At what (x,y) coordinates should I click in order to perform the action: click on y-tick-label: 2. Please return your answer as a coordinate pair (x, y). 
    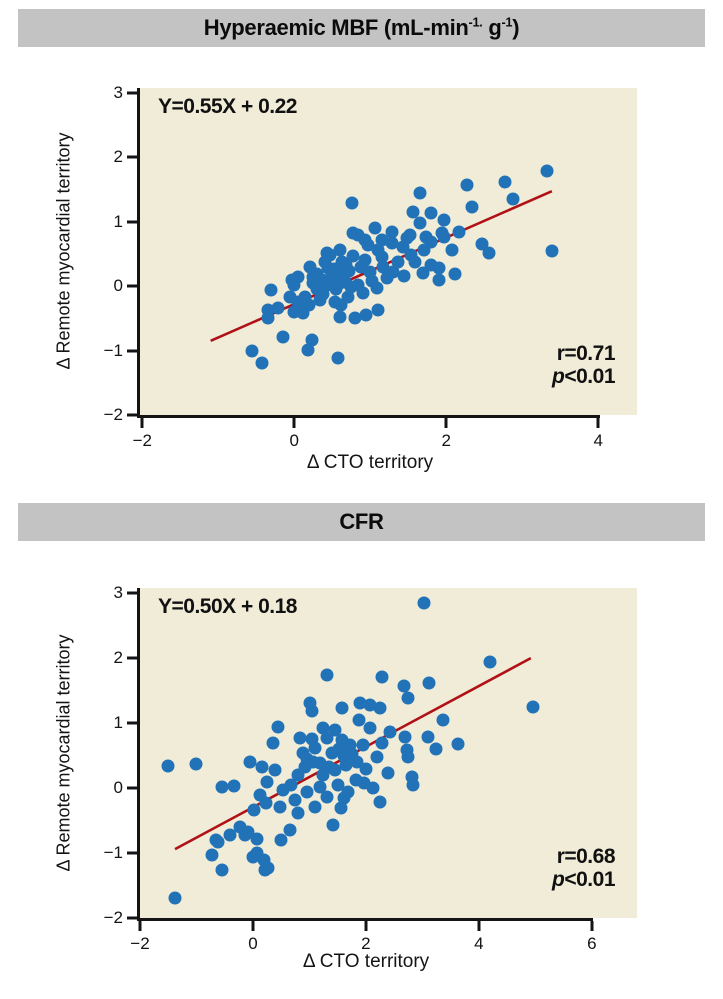
    Looking at the image, I should click on (118, 156).